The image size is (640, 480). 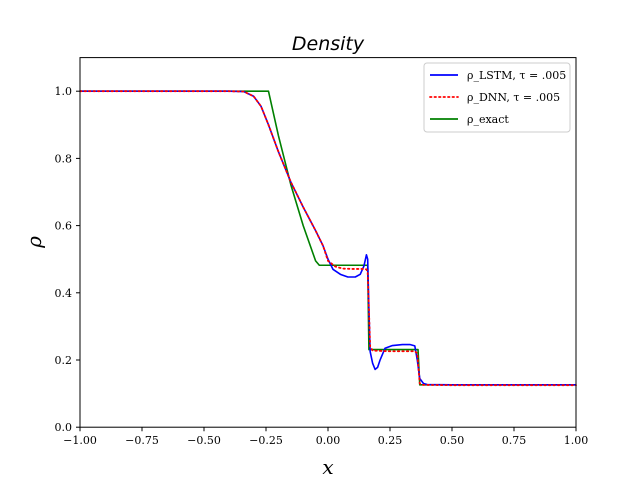 What do you see at coordinates (513, 97) in the screenshot?
I see `legend-label: ρ_DNN, τ = .005` at bounding box center [513, 97].